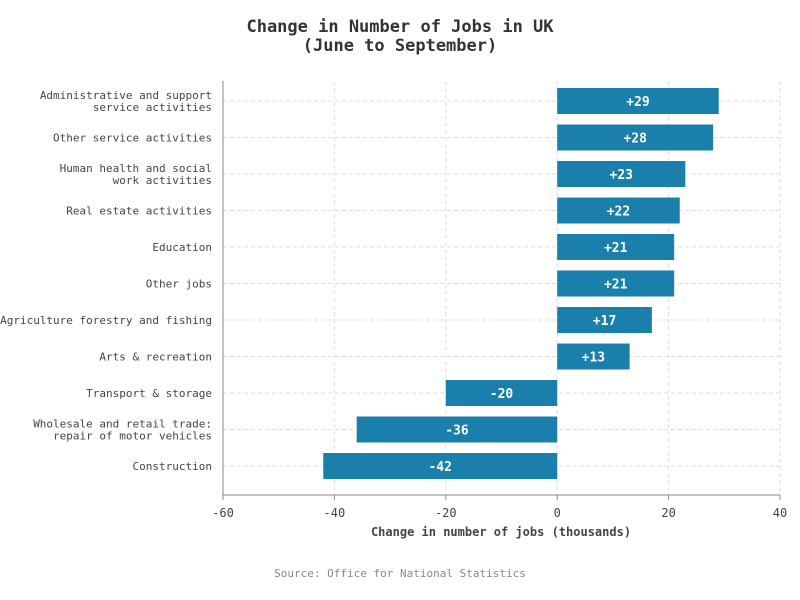  What do you see at coordinates (122, 424) in the screenshot?
I see `category-label: Wholesale and retail trade:` at bounding box center [122, 424].